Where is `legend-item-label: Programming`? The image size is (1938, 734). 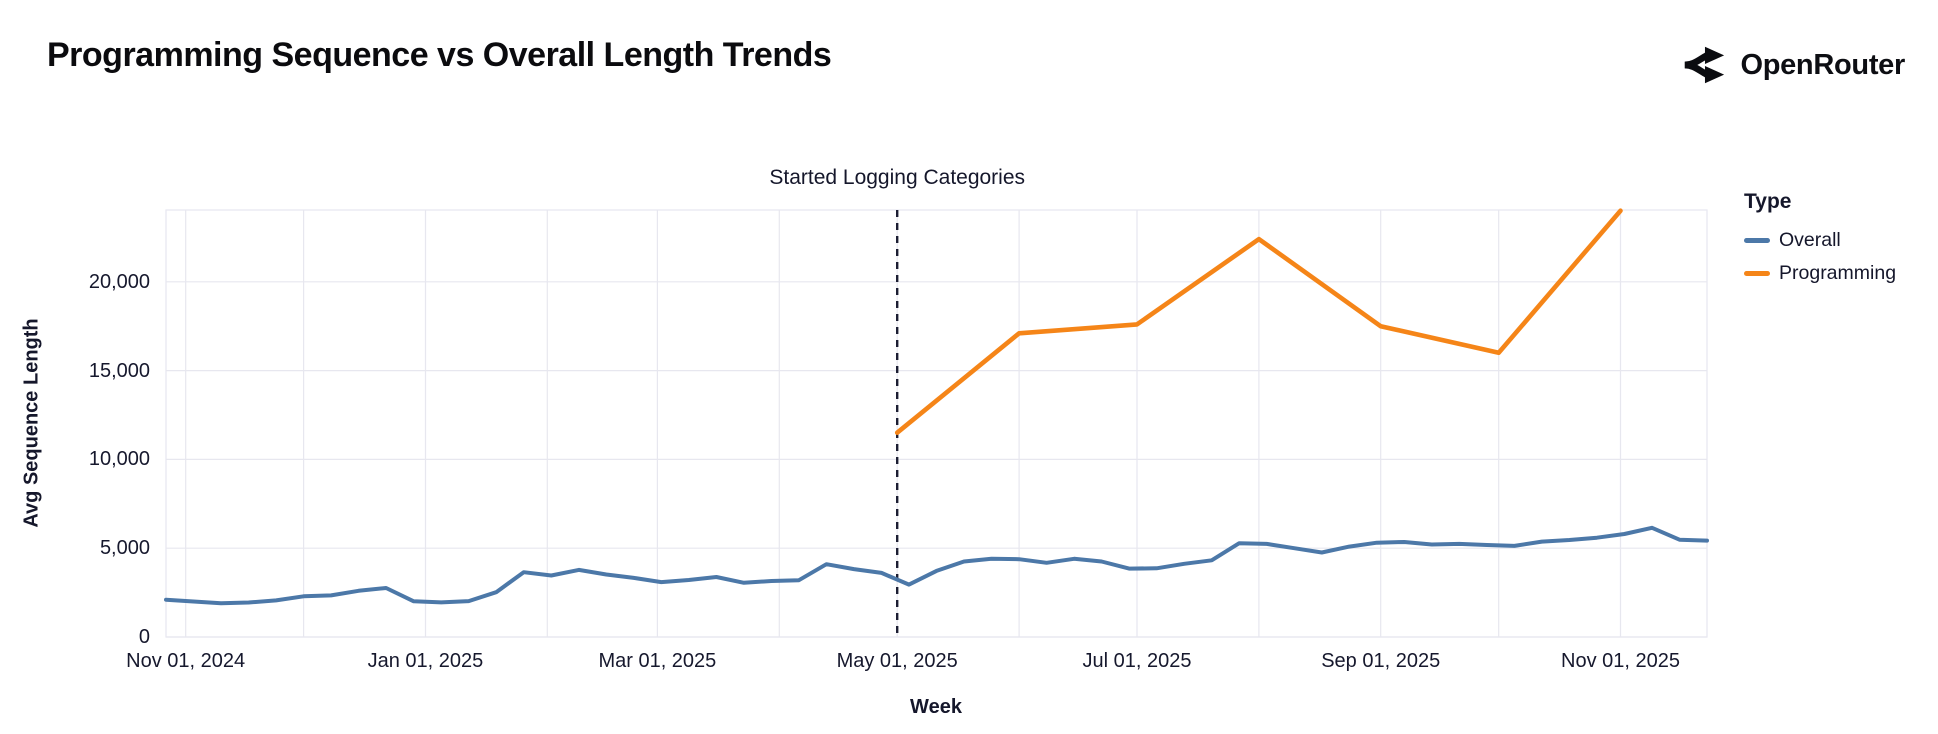
legend-item-label: Programming is located at coordinates (1838, 273).